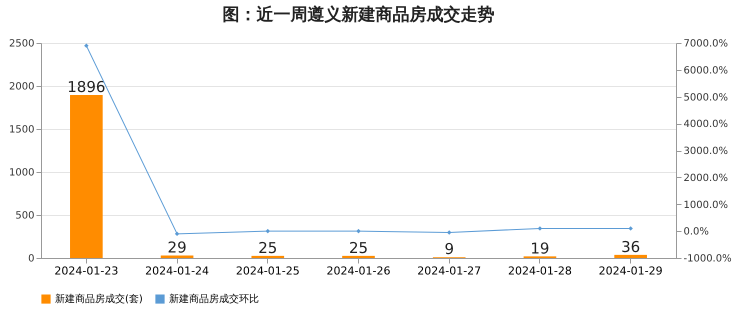 The height and width of the screenshot is (312, 740). I want to click on x-tick-label: 2024-01-23, so click(86, 271).